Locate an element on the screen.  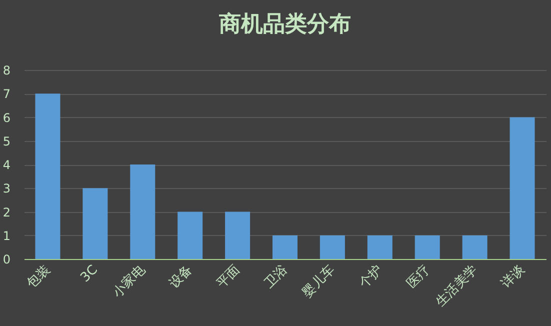
x-tick-label: 生活美学 is located at coordinates (456, 286).